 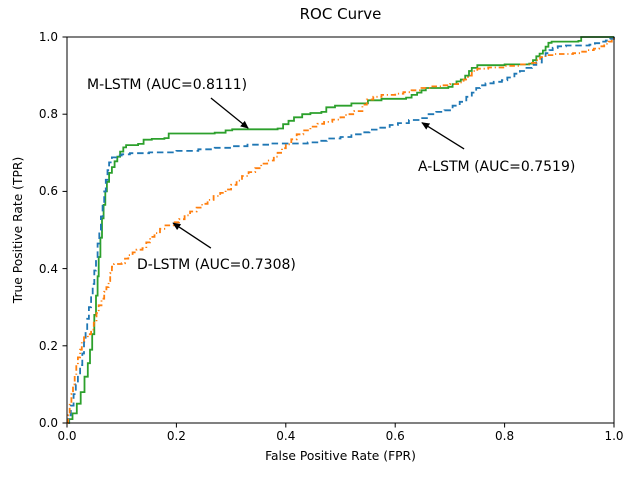 I want to click on annotation-m-lstm: M-LSTM (AUC=0.8111), so click(x=167, y=85).